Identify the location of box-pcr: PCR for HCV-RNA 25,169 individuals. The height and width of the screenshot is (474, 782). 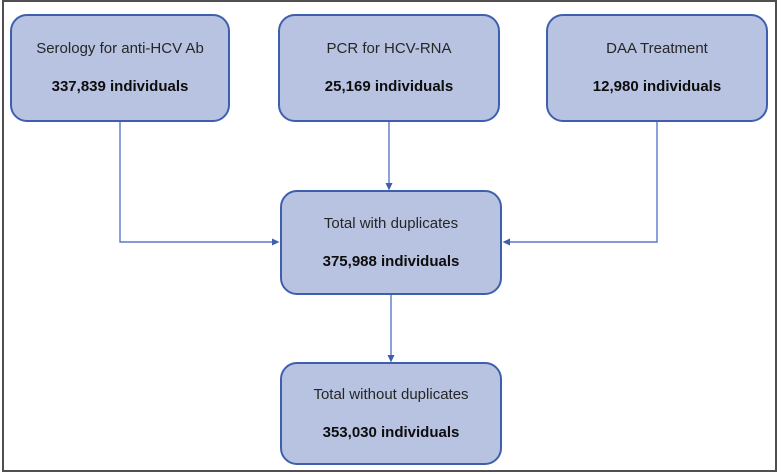
(389, 68).